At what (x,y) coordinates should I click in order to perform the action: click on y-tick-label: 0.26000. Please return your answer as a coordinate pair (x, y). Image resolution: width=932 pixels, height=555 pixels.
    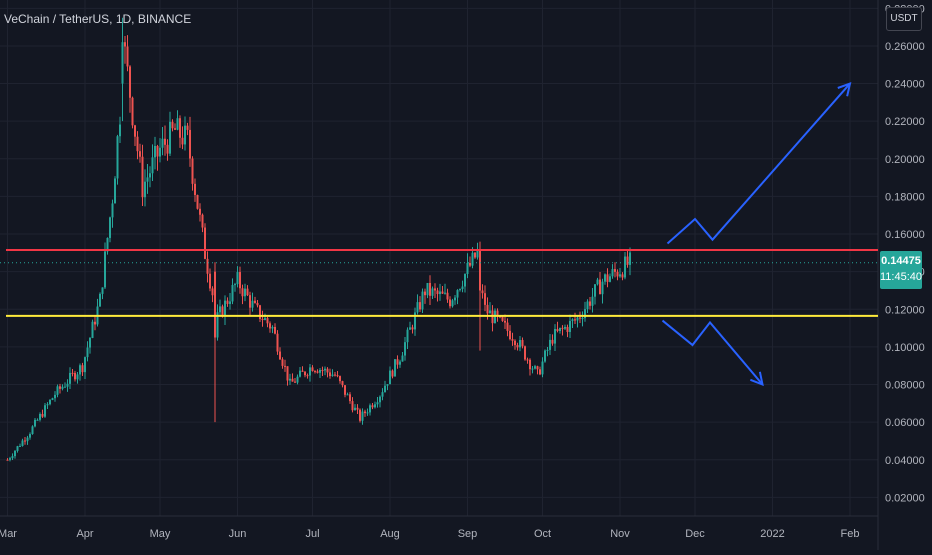
    Looking at the image, I should click on (905, 47).